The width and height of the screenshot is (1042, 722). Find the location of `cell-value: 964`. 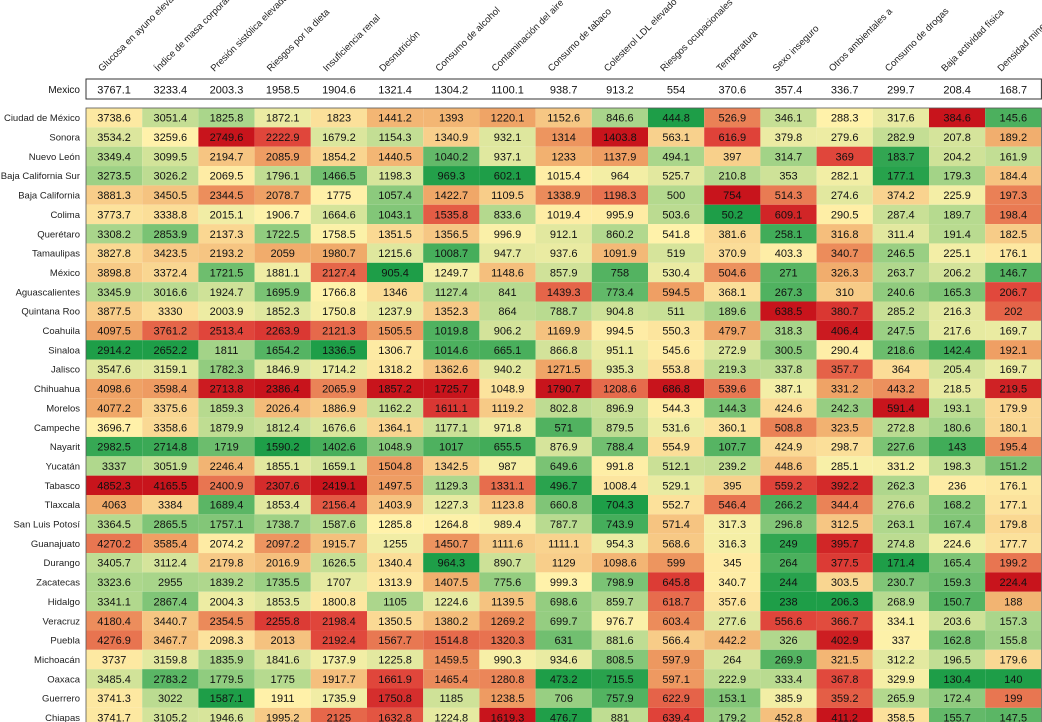

cell-value: 964 is located at coordinates (620, 177).